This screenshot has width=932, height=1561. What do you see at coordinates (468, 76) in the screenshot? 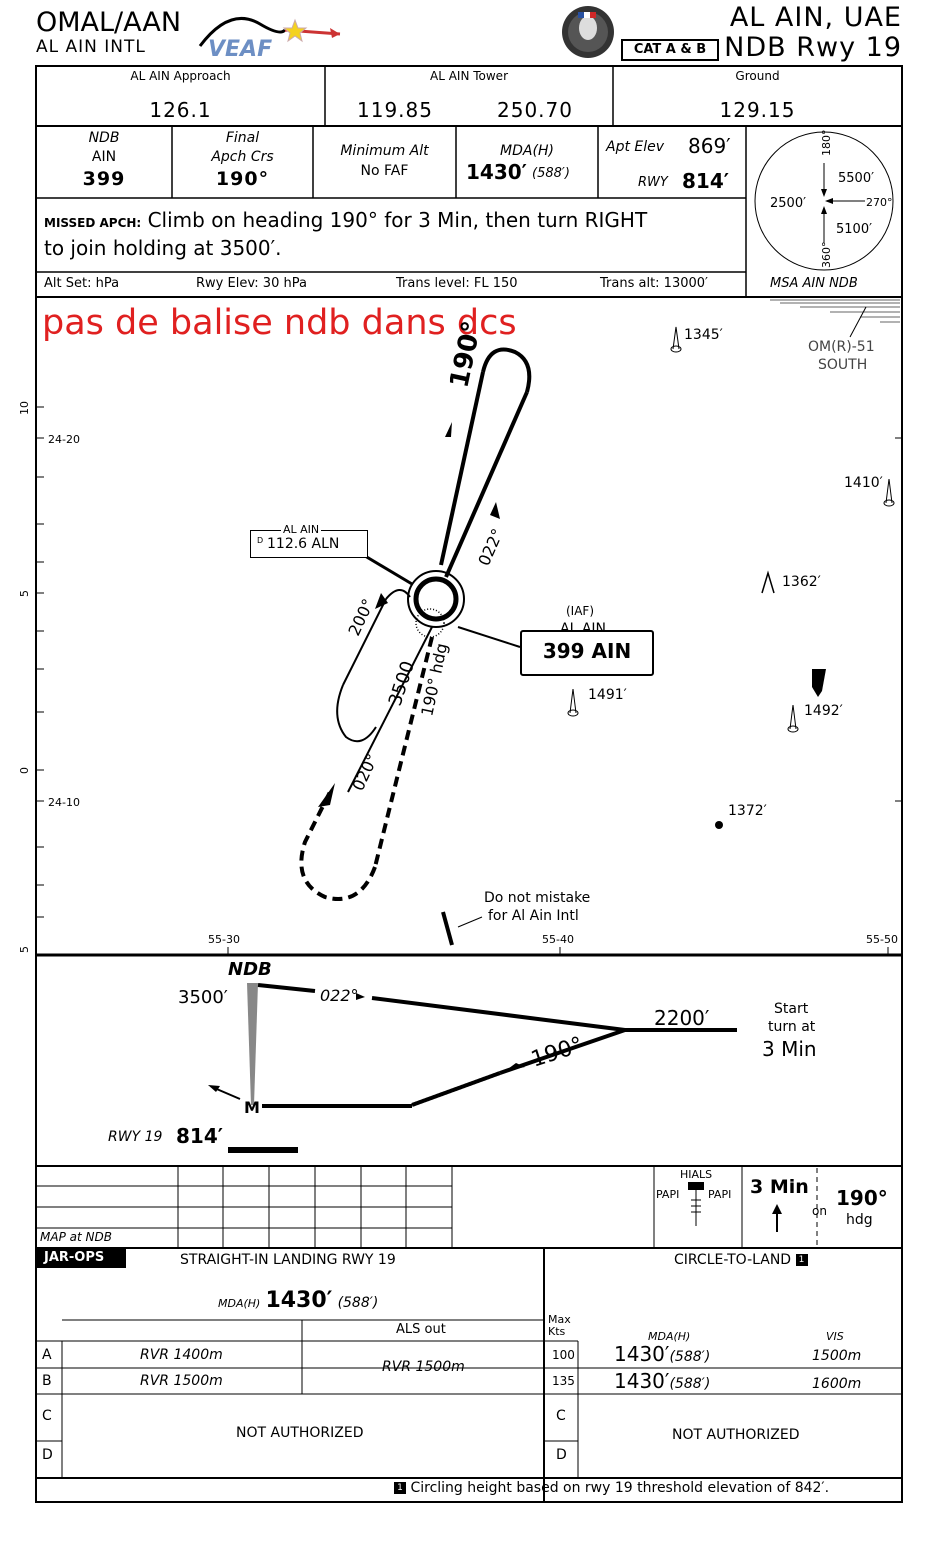
I see `tower-label: AL AIN Tower` at bounding box center [468, 76].